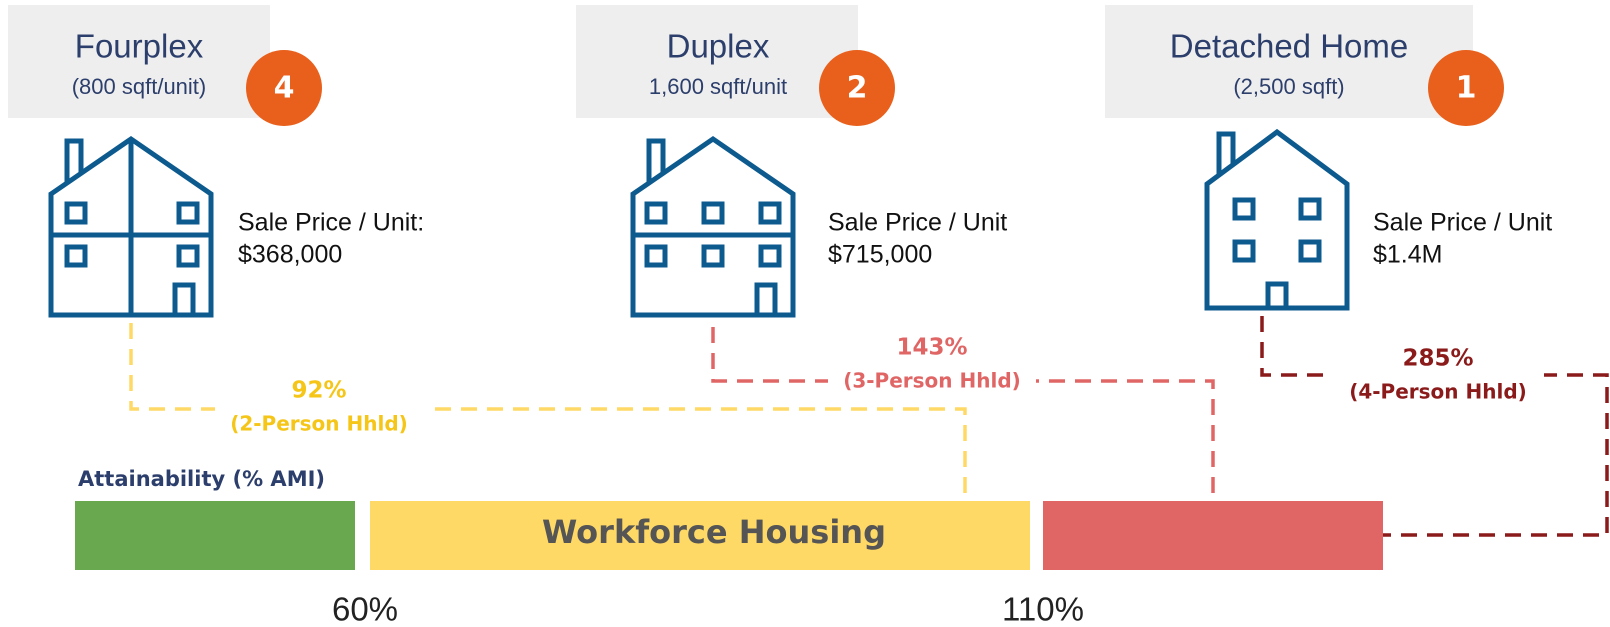 This screenshot has width=1610, height=627. Describe the element at coordinates (290, 255) in the screenshot. I see `price: $368,000` at that location.